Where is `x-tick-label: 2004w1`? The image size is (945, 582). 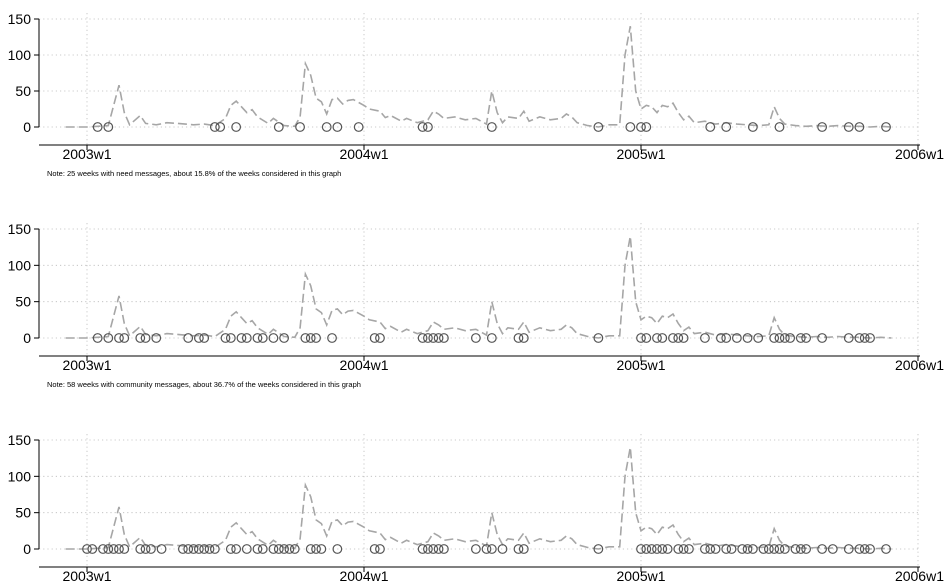
x-tick-label: 2004w1 is located at coordinates (363, 154).